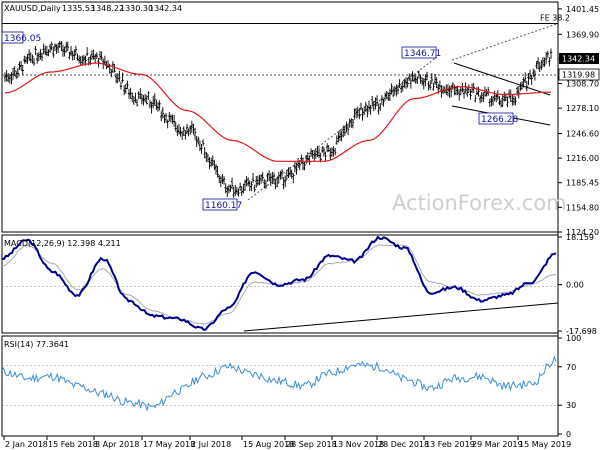 This screenshot has width=600, height=450. What do you see at coordinates (401, 317) in the screenshot?
I see `macd-trendline` at bounding box center [401, 317].